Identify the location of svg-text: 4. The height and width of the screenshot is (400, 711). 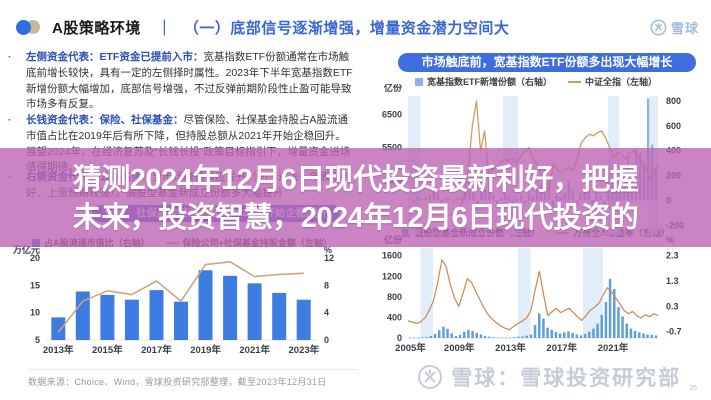
(326, 313).